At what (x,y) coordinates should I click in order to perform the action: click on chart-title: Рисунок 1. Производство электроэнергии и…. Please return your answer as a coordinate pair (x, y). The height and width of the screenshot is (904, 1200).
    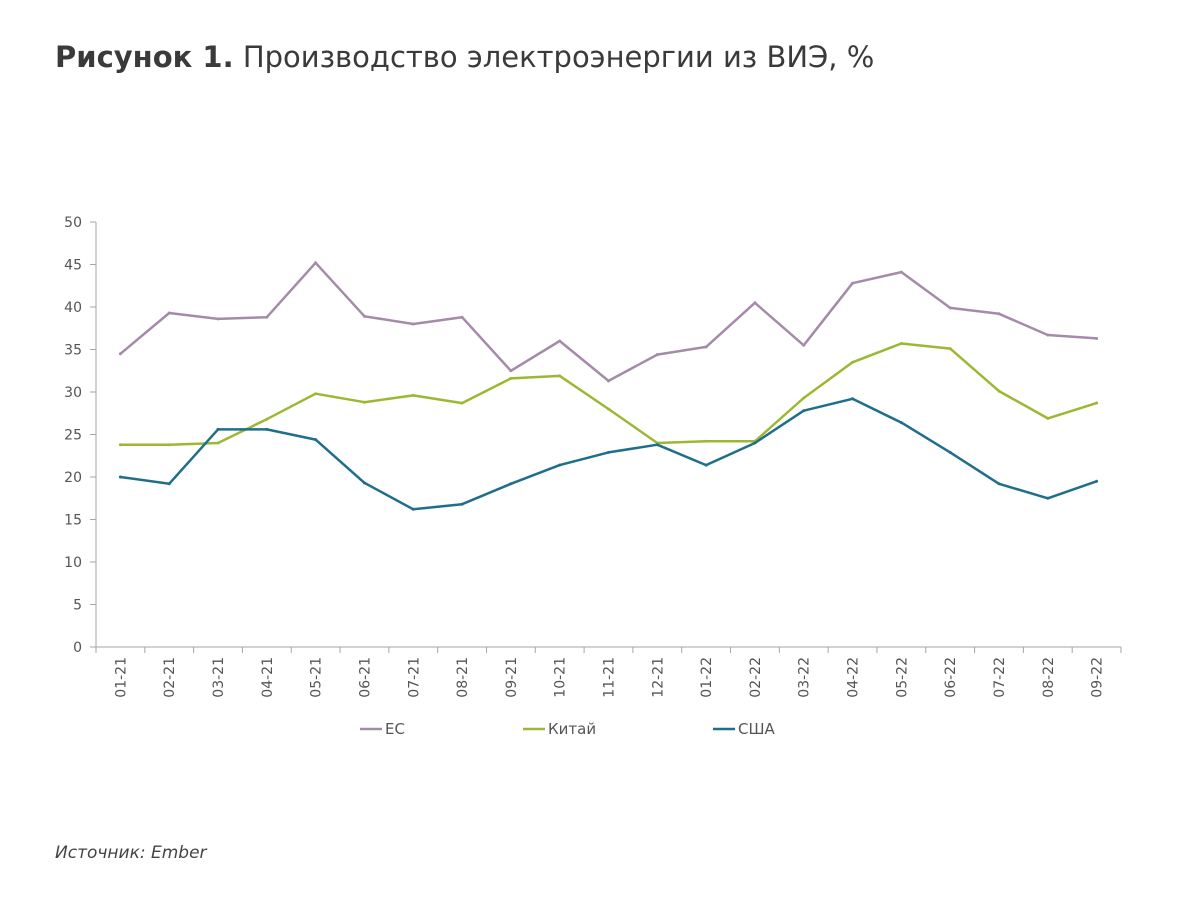
    Looking at the image, I should click on (464, 57).